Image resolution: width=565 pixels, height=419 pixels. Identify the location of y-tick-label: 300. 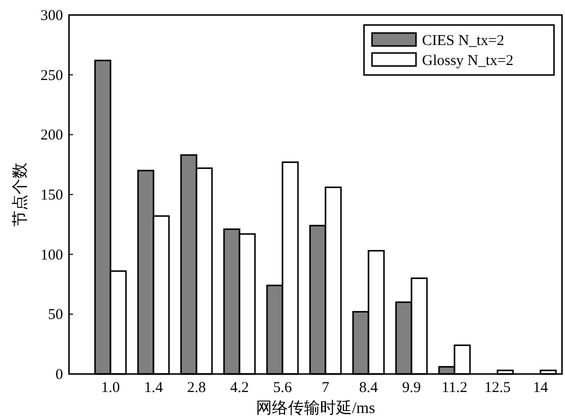
(51, 16).